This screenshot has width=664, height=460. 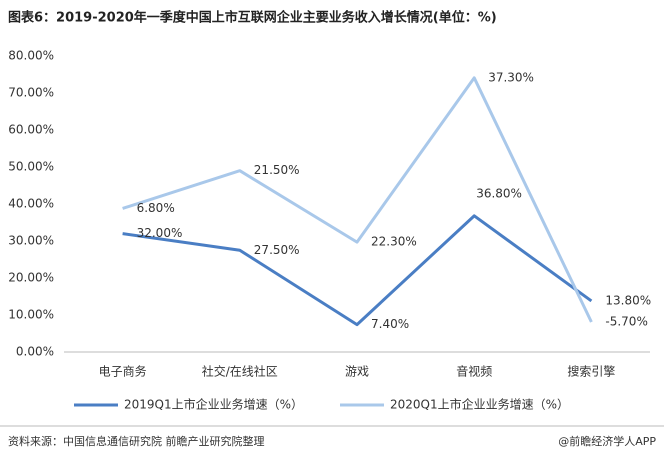 What do you see at coordinates (31, 93) in the screenshot?
I see `y-tick-label: 70.00%` at bounding box center [31, 93].